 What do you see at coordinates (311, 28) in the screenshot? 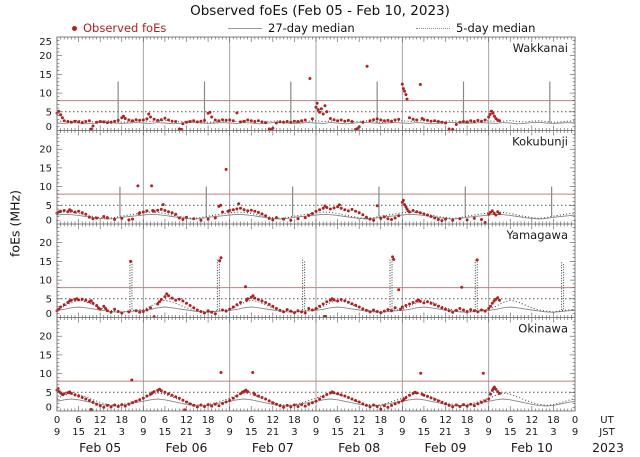
I see `legend-median27-label: 27-day median` at bounding box center [311, 28].